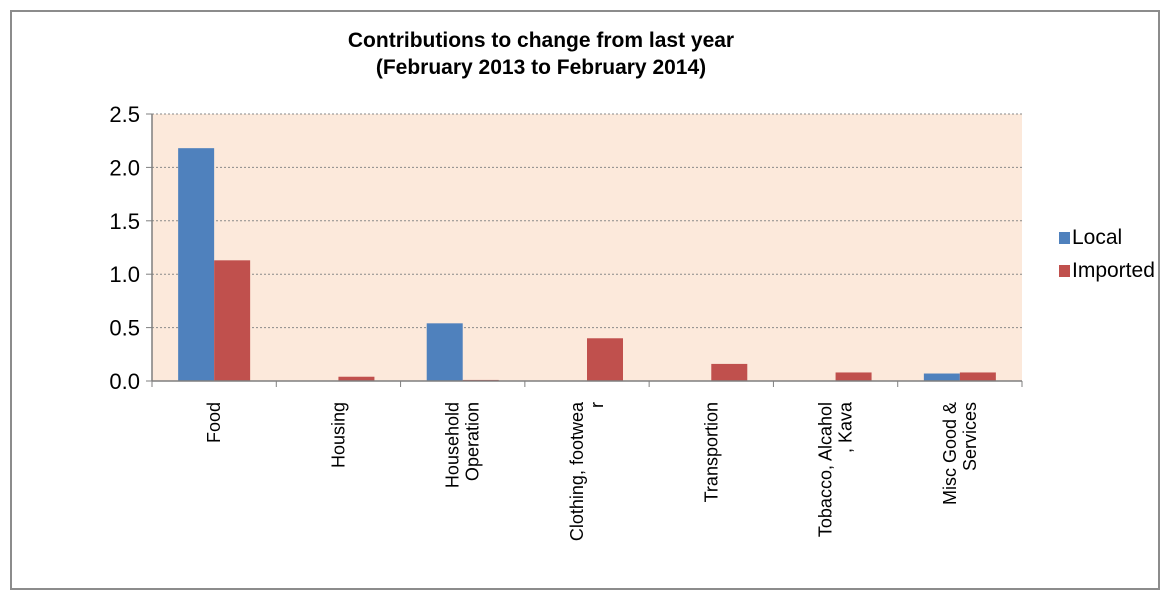 The height and width of the screenshot is (592, 1170). I want to click on legend-swatch-local, so click(1064, 238).